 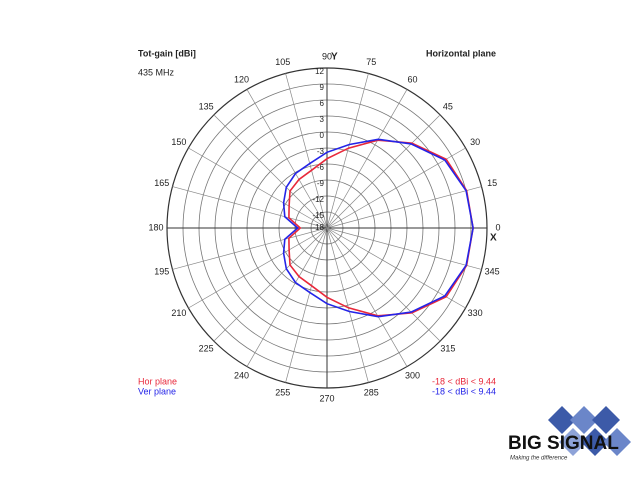 What do you see at coordinates (492, 183) in the screenshot?
I see `angle-label: 15` at bounding box center [492, 183].